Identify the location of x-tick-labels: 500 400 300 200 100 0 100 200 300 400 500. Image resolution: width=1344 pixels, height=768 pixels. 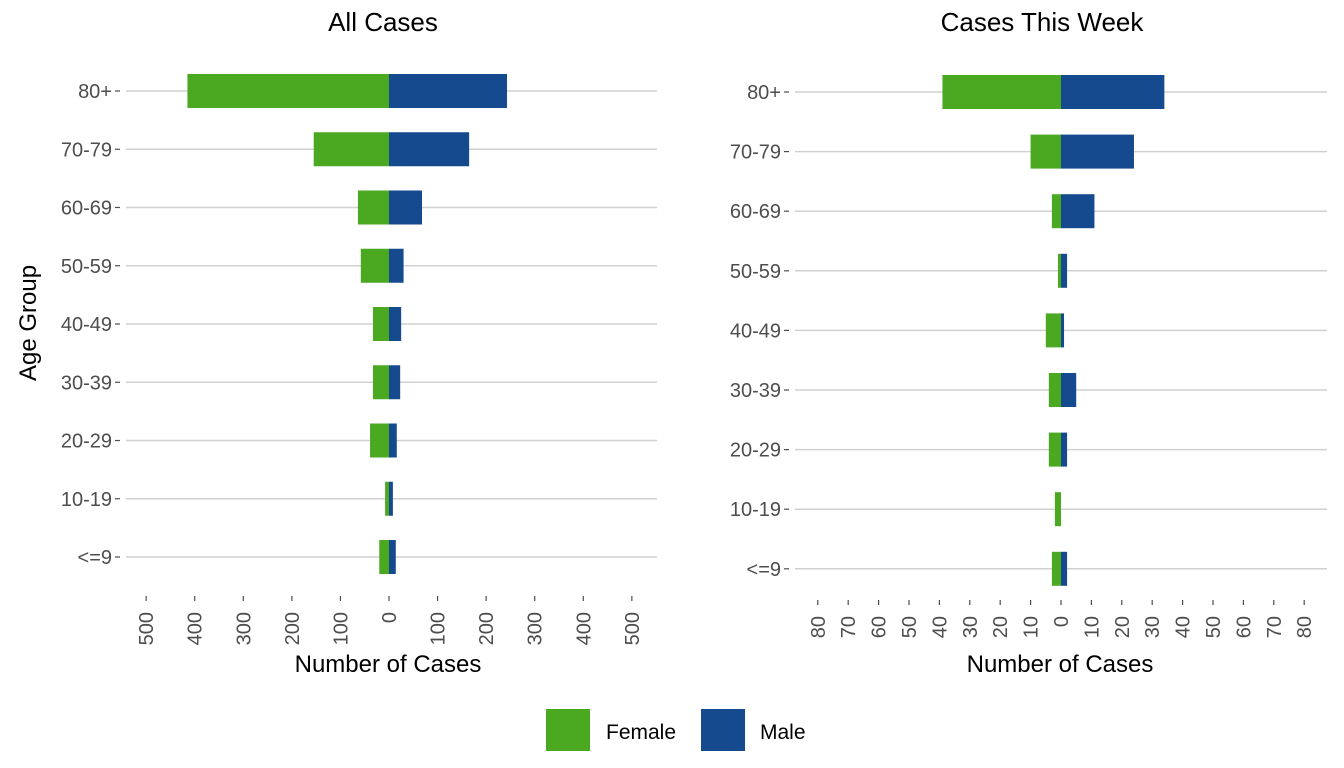
(390, 620).